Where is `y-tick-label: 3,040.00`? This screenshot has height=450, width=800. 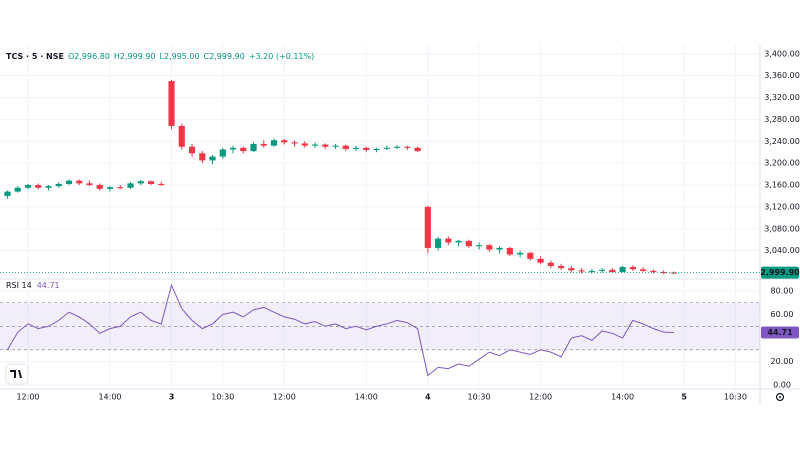 y-tick-label: 3,040.00 is located at coordinates (782, 250).